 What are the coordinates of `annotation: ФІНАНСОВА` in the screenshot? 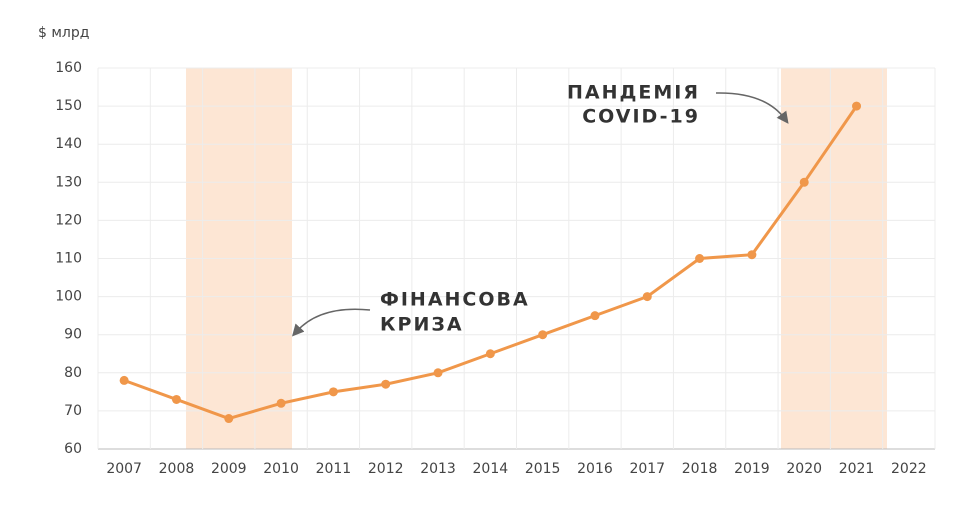 It's located at (455, 300).